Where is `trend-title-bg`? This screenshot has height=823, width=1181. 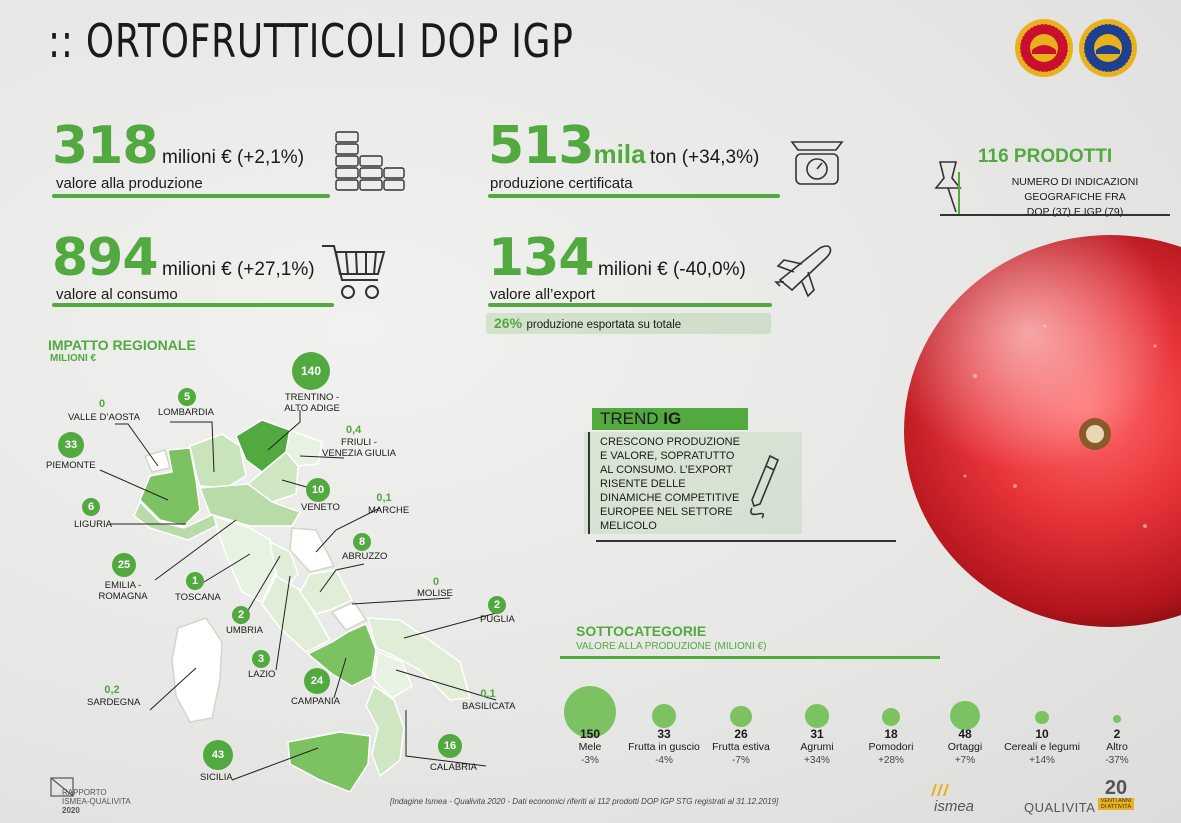 trend-title-bg is located at coordinates (670, 419).